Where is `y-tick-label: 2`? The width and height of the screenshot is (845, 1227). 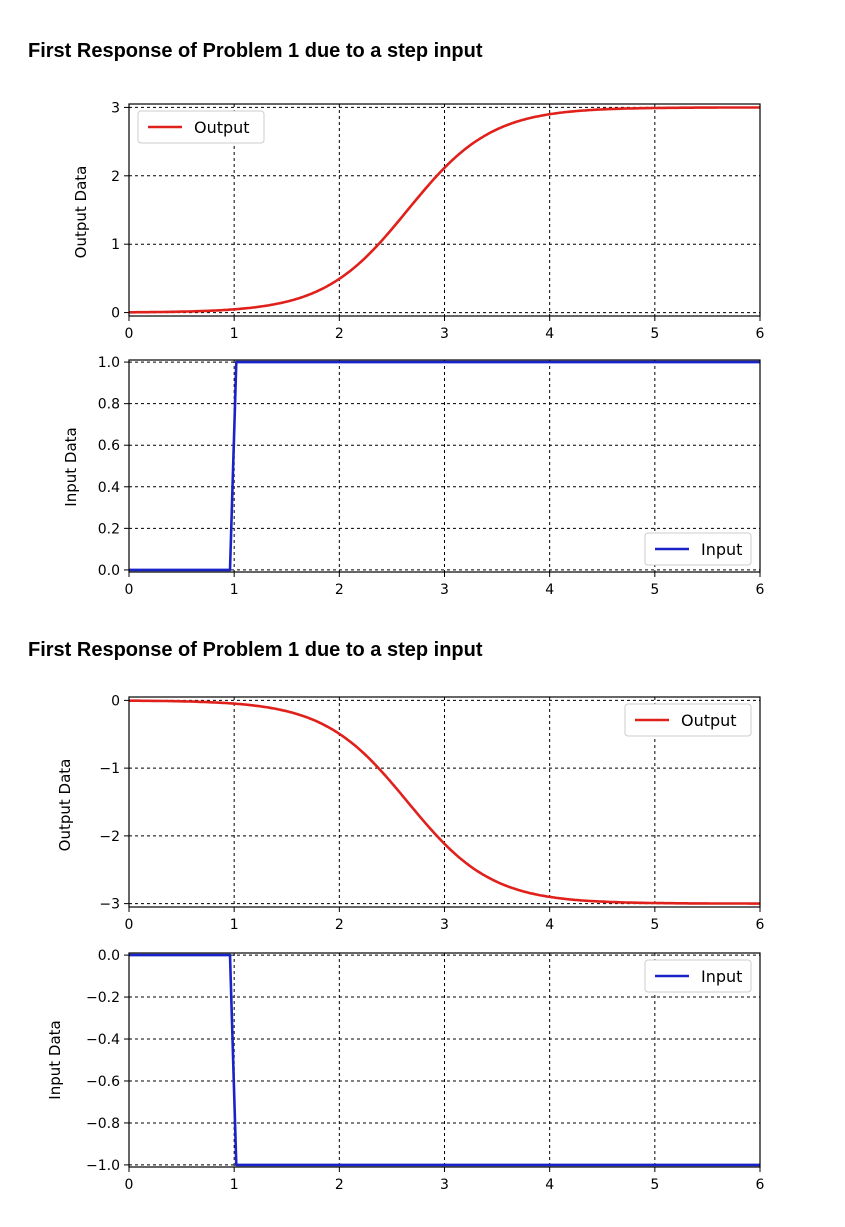
y-tick-label: 2 is located at coordinates (115, 177).